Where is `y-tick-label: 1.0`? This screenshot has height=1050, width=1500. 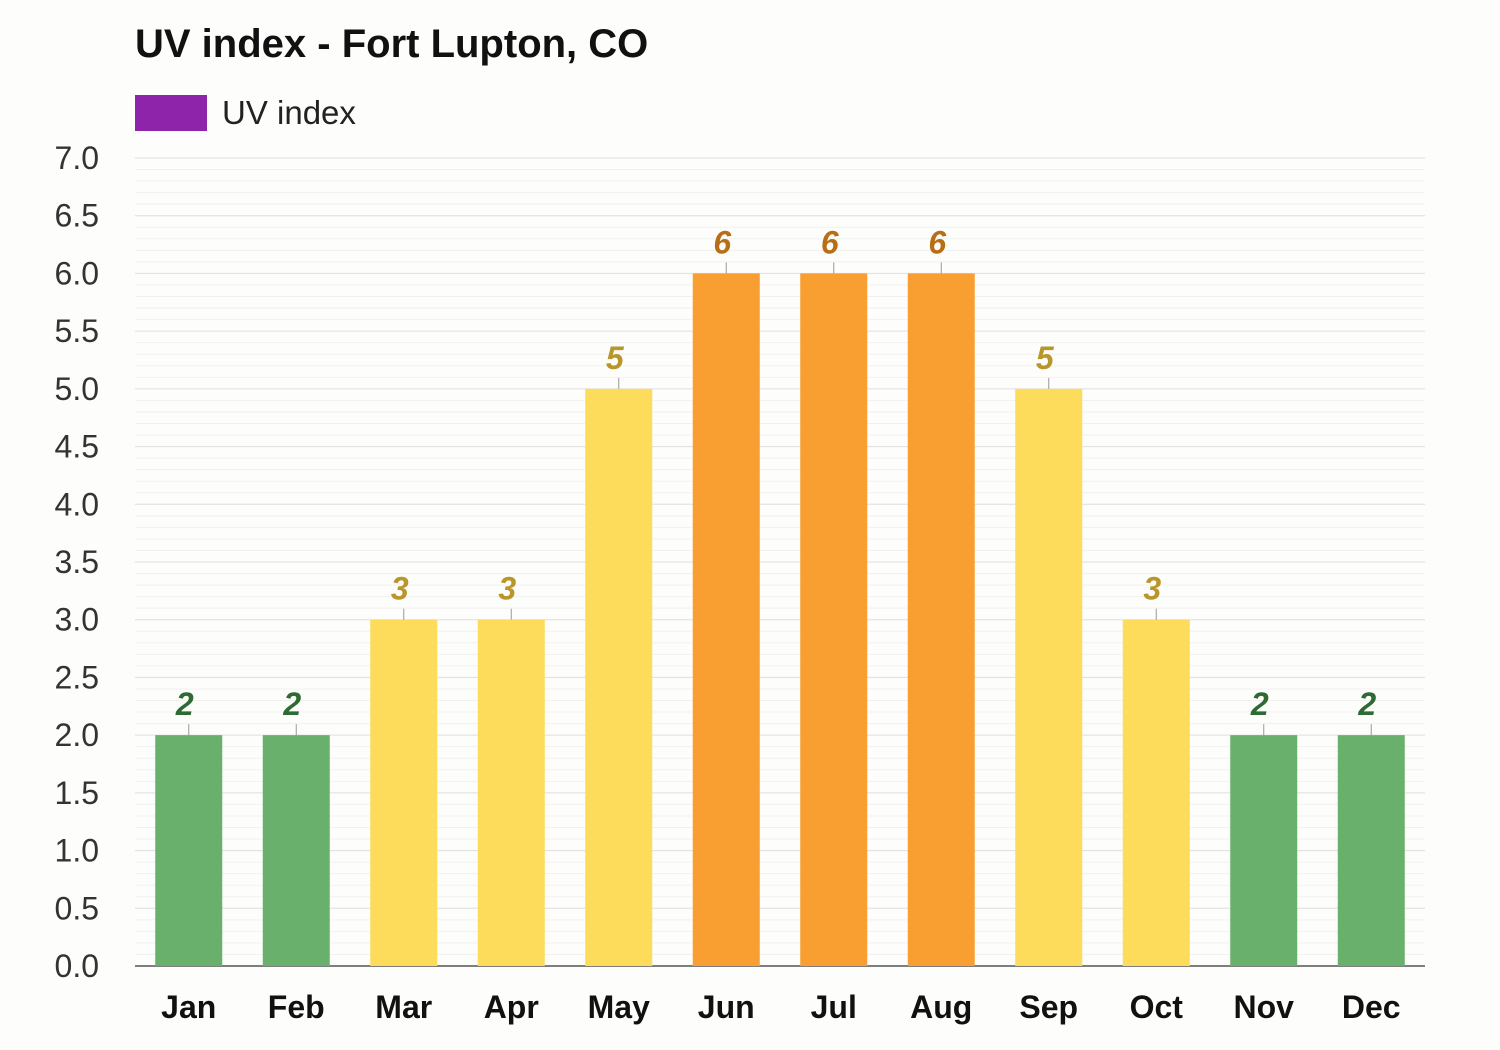 y-tick-label: 1.0 is located at coordinates (77, 851).